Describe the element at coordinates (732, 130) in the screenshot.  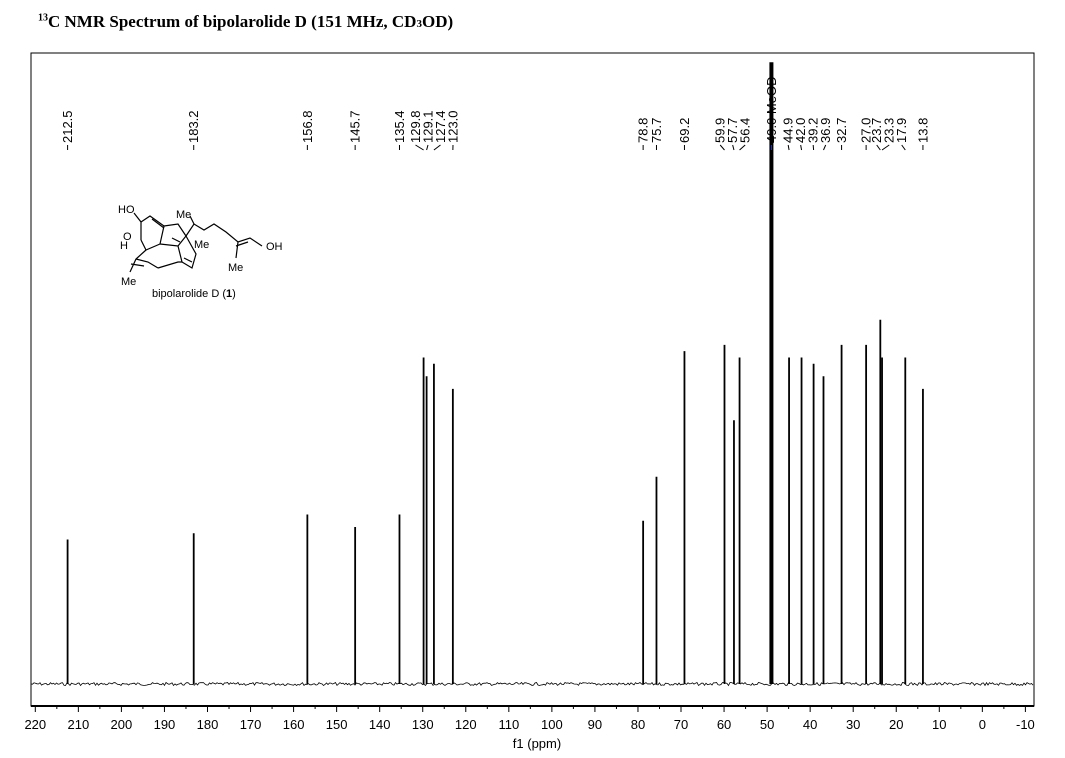
I see `peak-label: 57.7` at that location.